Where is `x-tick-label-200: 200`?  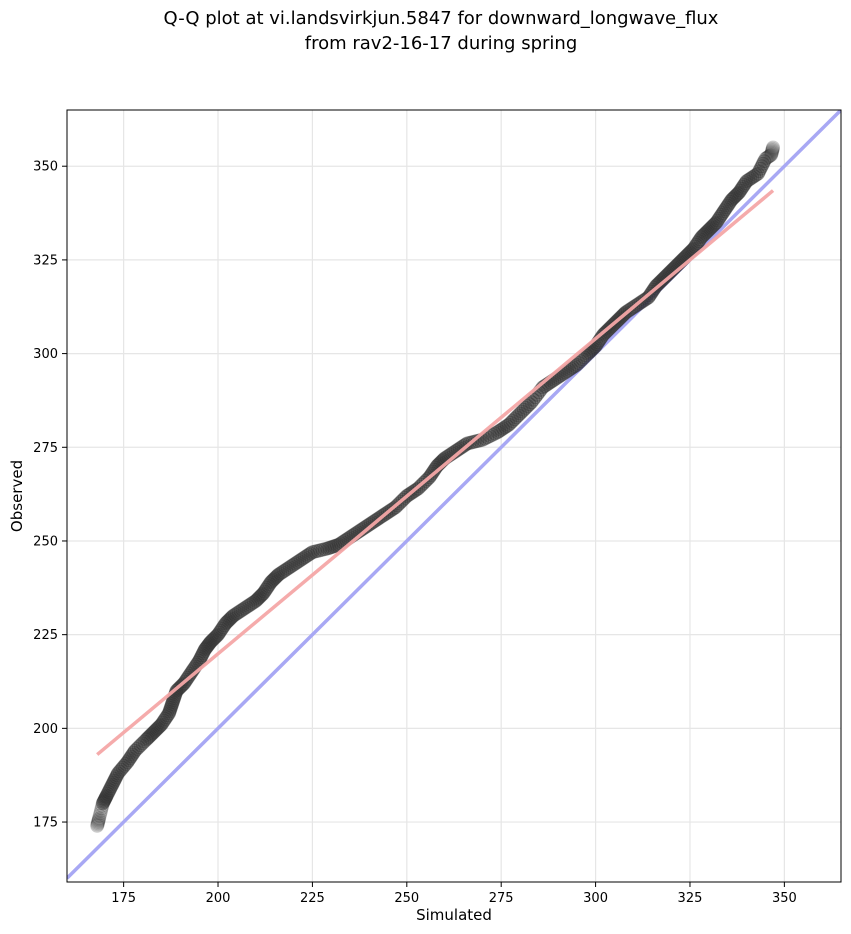
x-tick-label-200: 200 is located at coordinates (218, 898).